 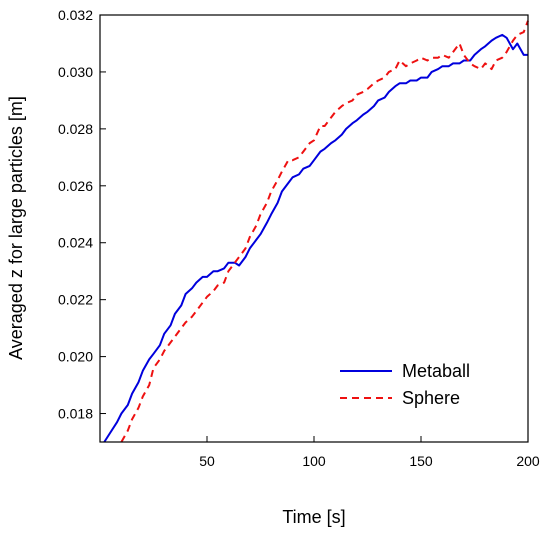 I want to click on y-axis-ticks: 0.018 0.020 0.022 0.024 0.026 0.028 0.030 0.032, so click(x=82, y=214).